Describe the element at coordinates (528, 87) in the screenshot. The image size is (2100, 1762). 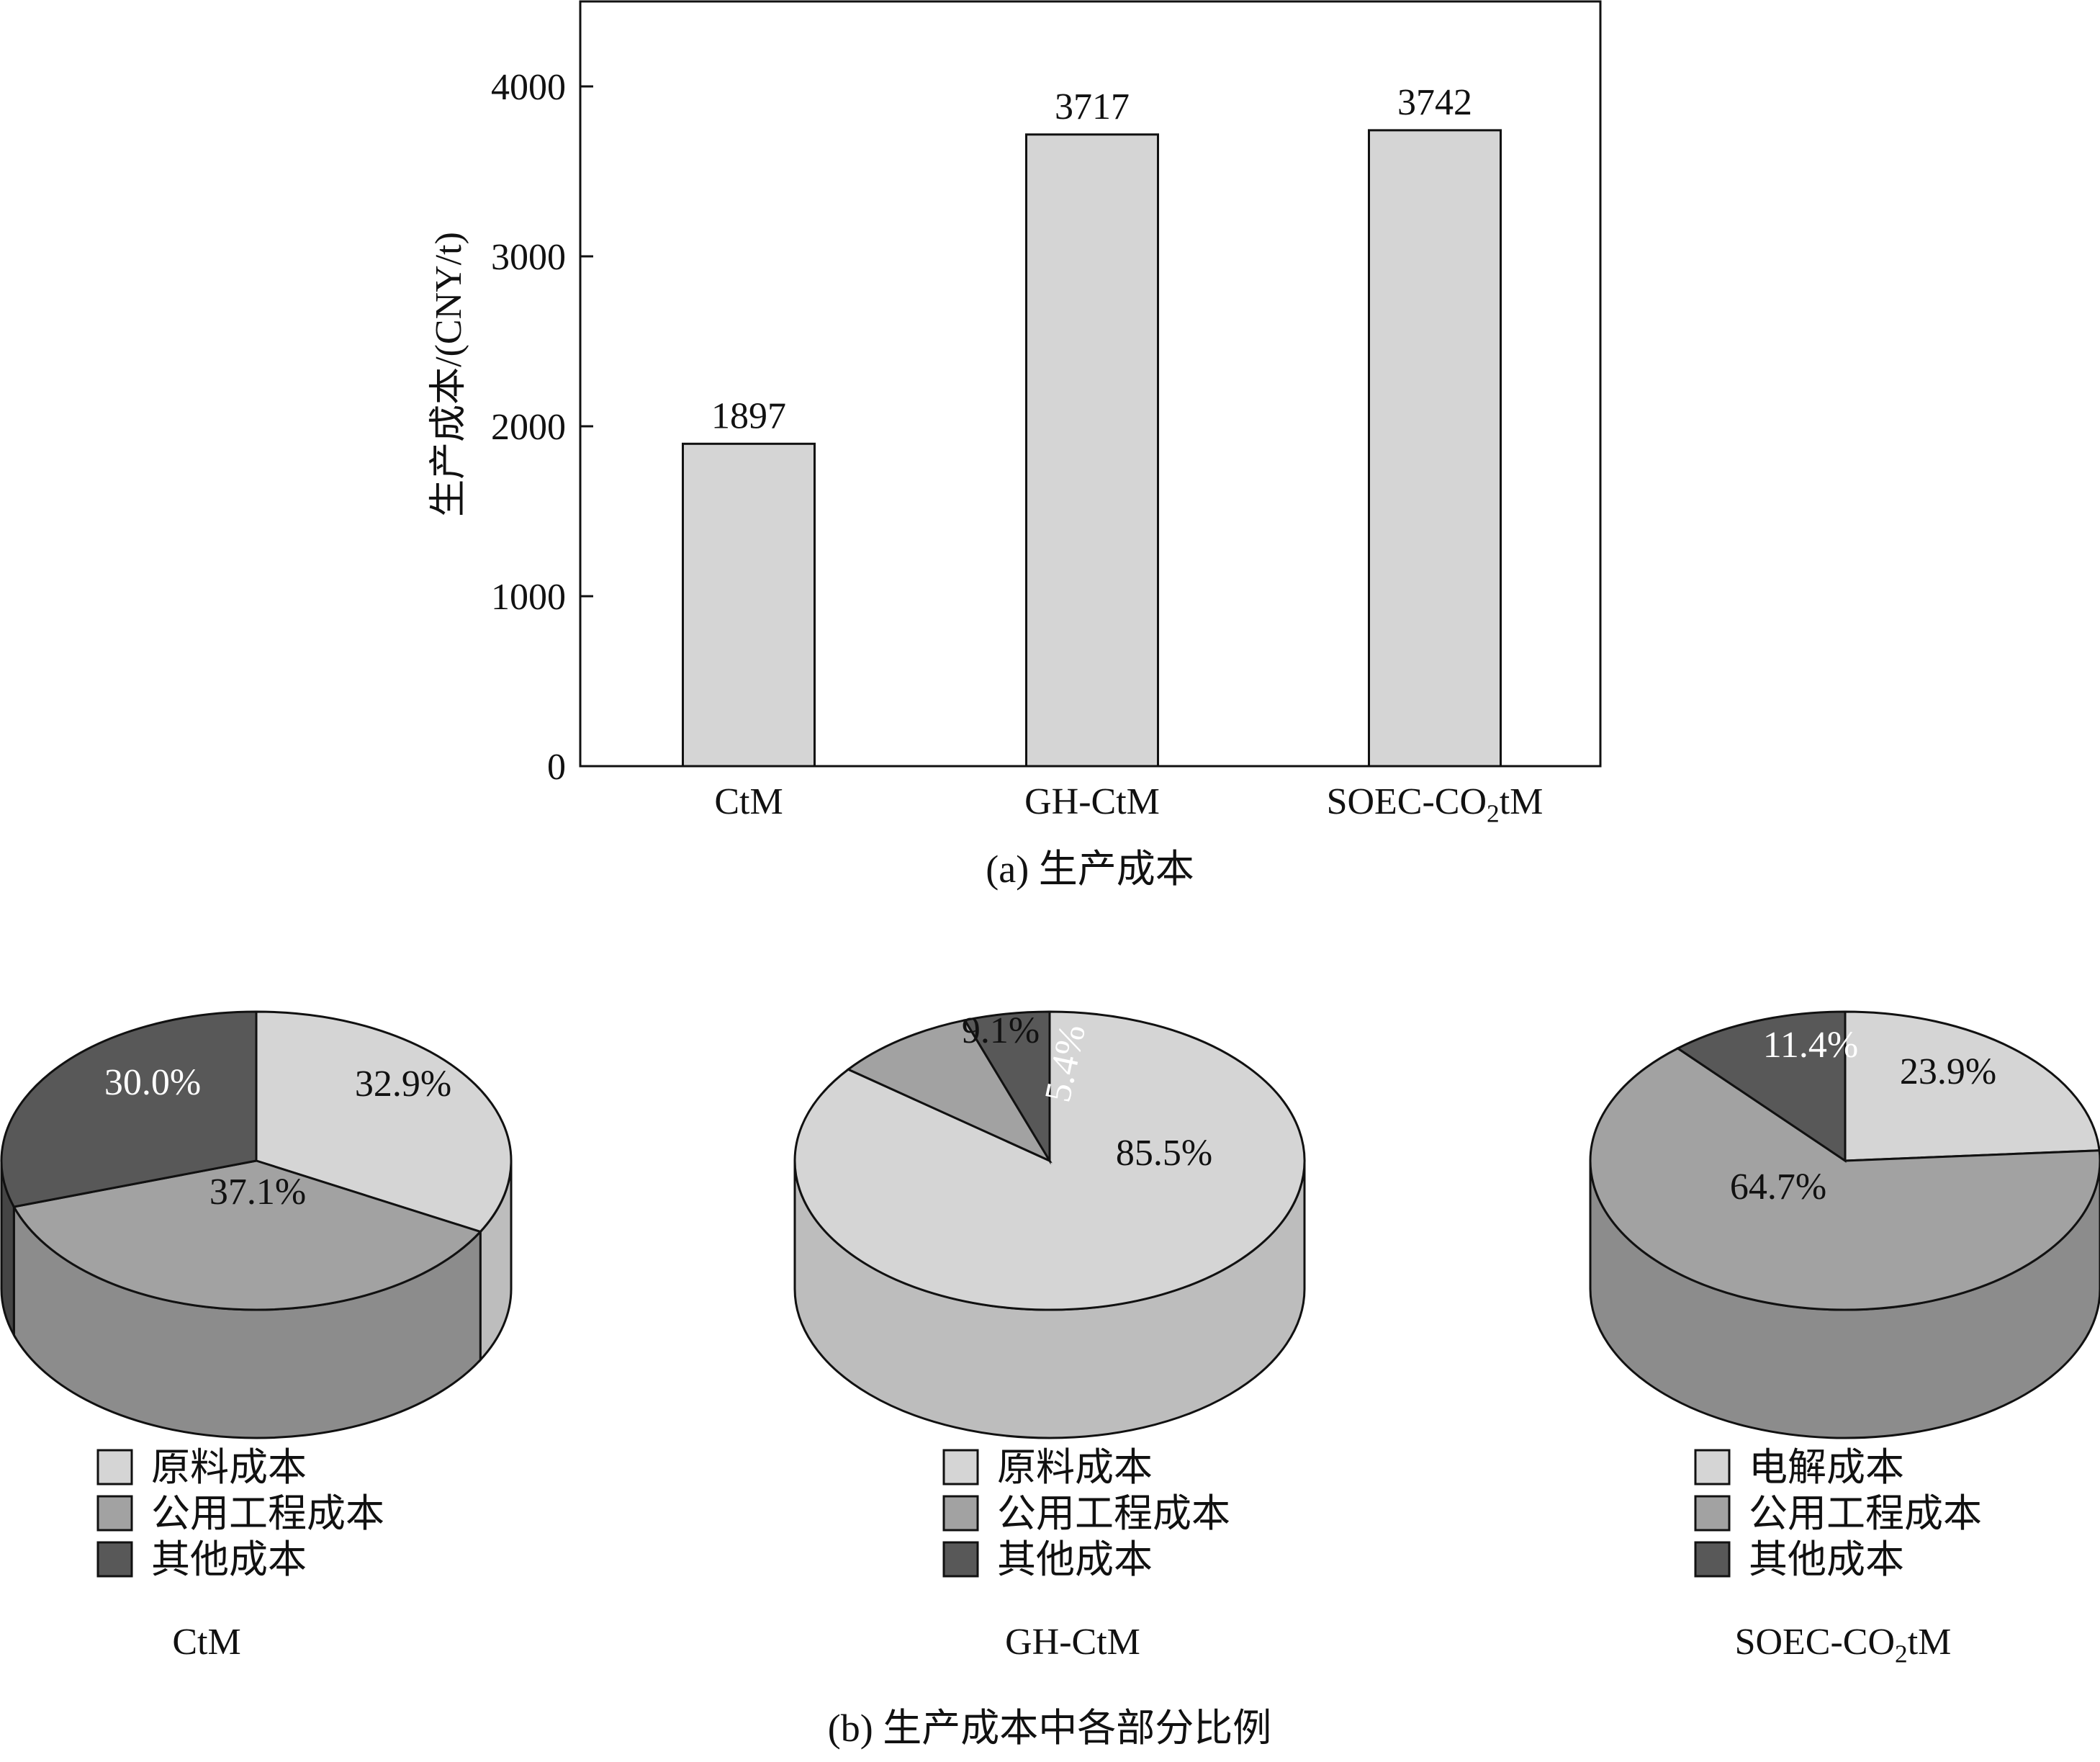
I see `y-tick-label: 4000` at that location.